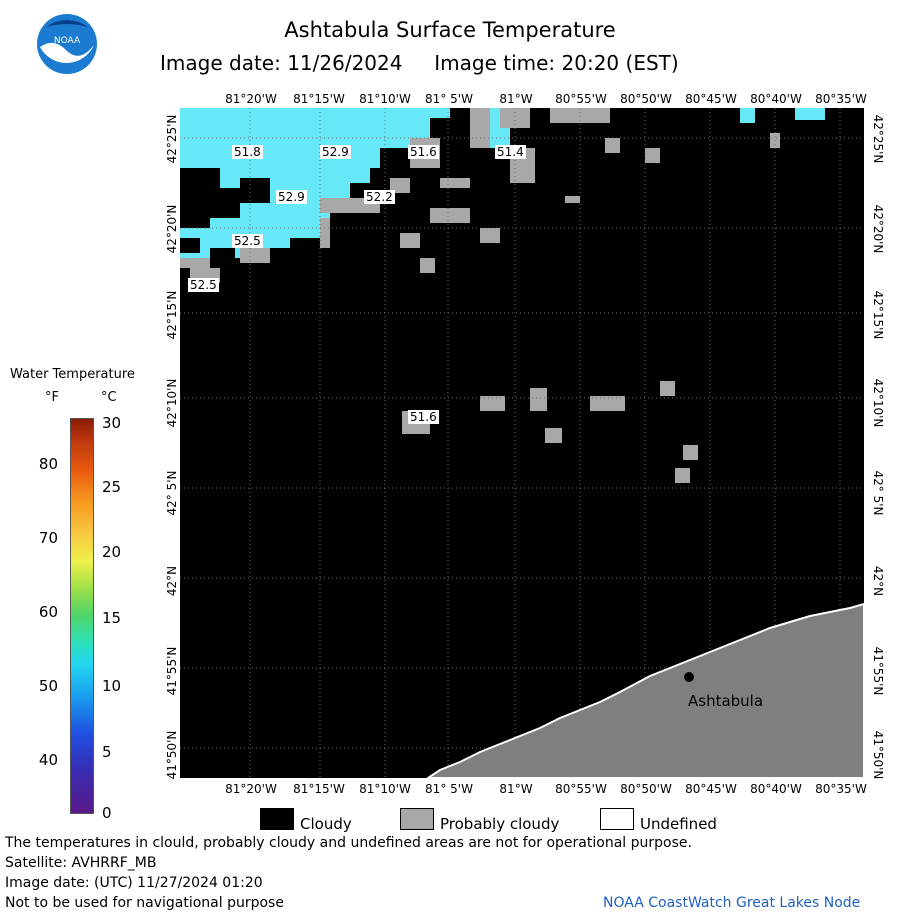 The height and width of the screenshot is (919, 903). Describe the element at coordinates (449, 789) in the screenshot. I see `lon-label-bottom: 81° 5'W` at that location.